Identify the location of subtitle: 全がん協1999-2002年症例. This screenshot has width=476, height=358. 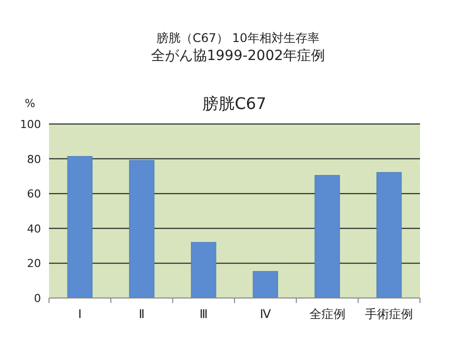
(238, 56).